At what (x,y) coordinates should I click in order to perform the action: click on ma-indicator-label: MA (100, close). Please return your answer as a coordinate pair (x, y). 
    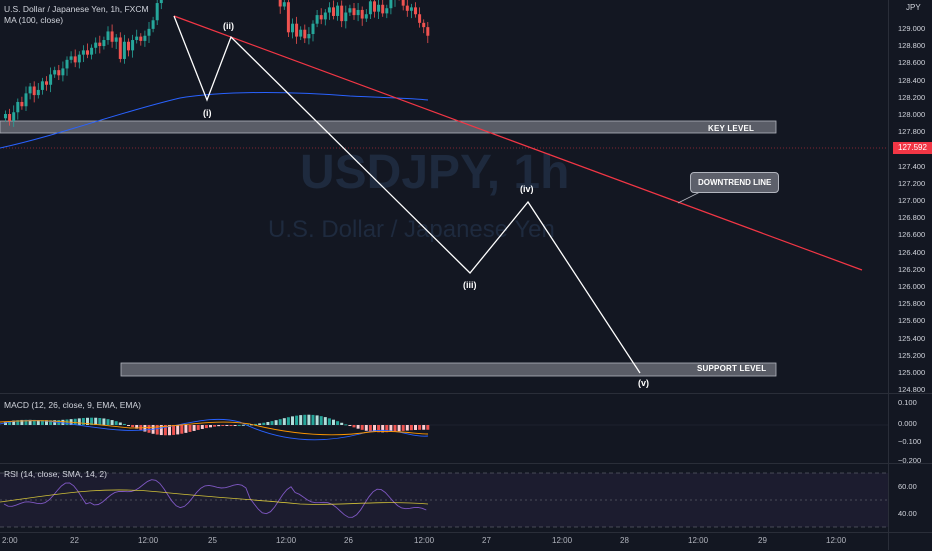
    Looking at the image, I should click on (34, 20).